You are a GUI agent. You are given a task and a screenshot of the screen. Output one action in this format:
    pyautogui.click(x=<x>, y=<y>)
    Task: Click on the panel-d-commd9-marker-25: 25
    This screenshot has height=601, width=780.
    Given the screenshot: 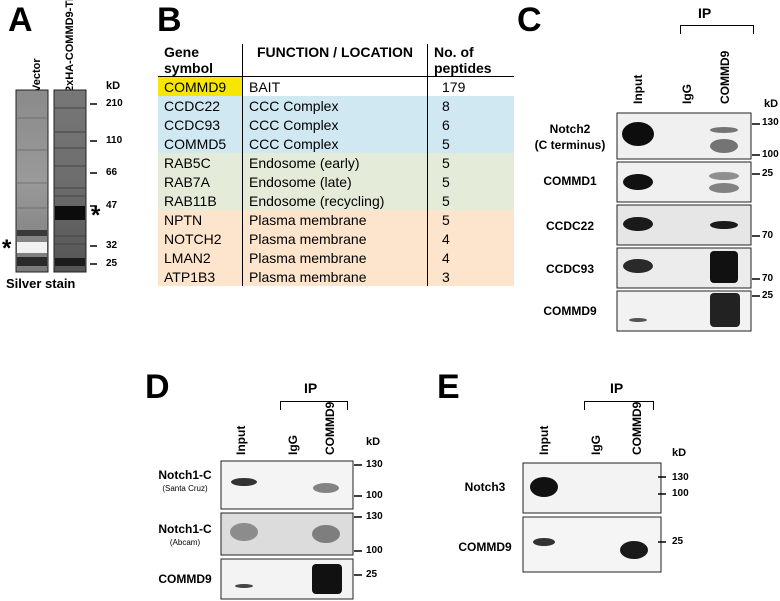 What is the action you would take?
    pyautogui.click(x=372, y=574)
    